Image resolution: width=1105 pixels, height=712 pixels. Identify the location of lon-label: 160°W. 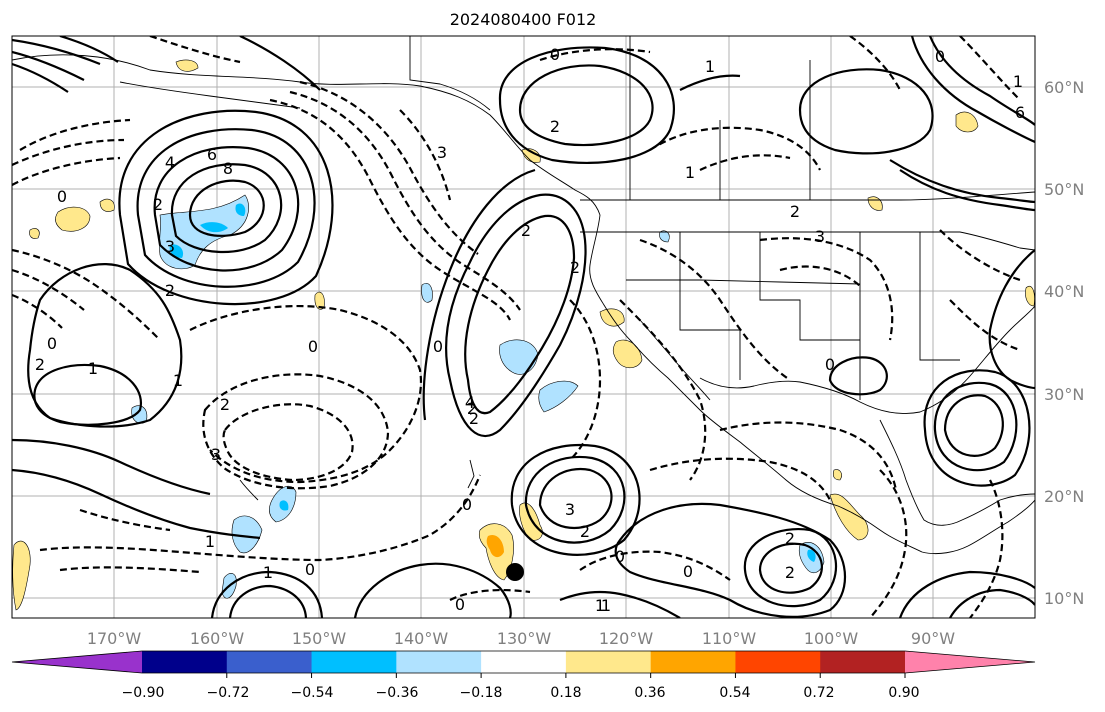
(217, 638).